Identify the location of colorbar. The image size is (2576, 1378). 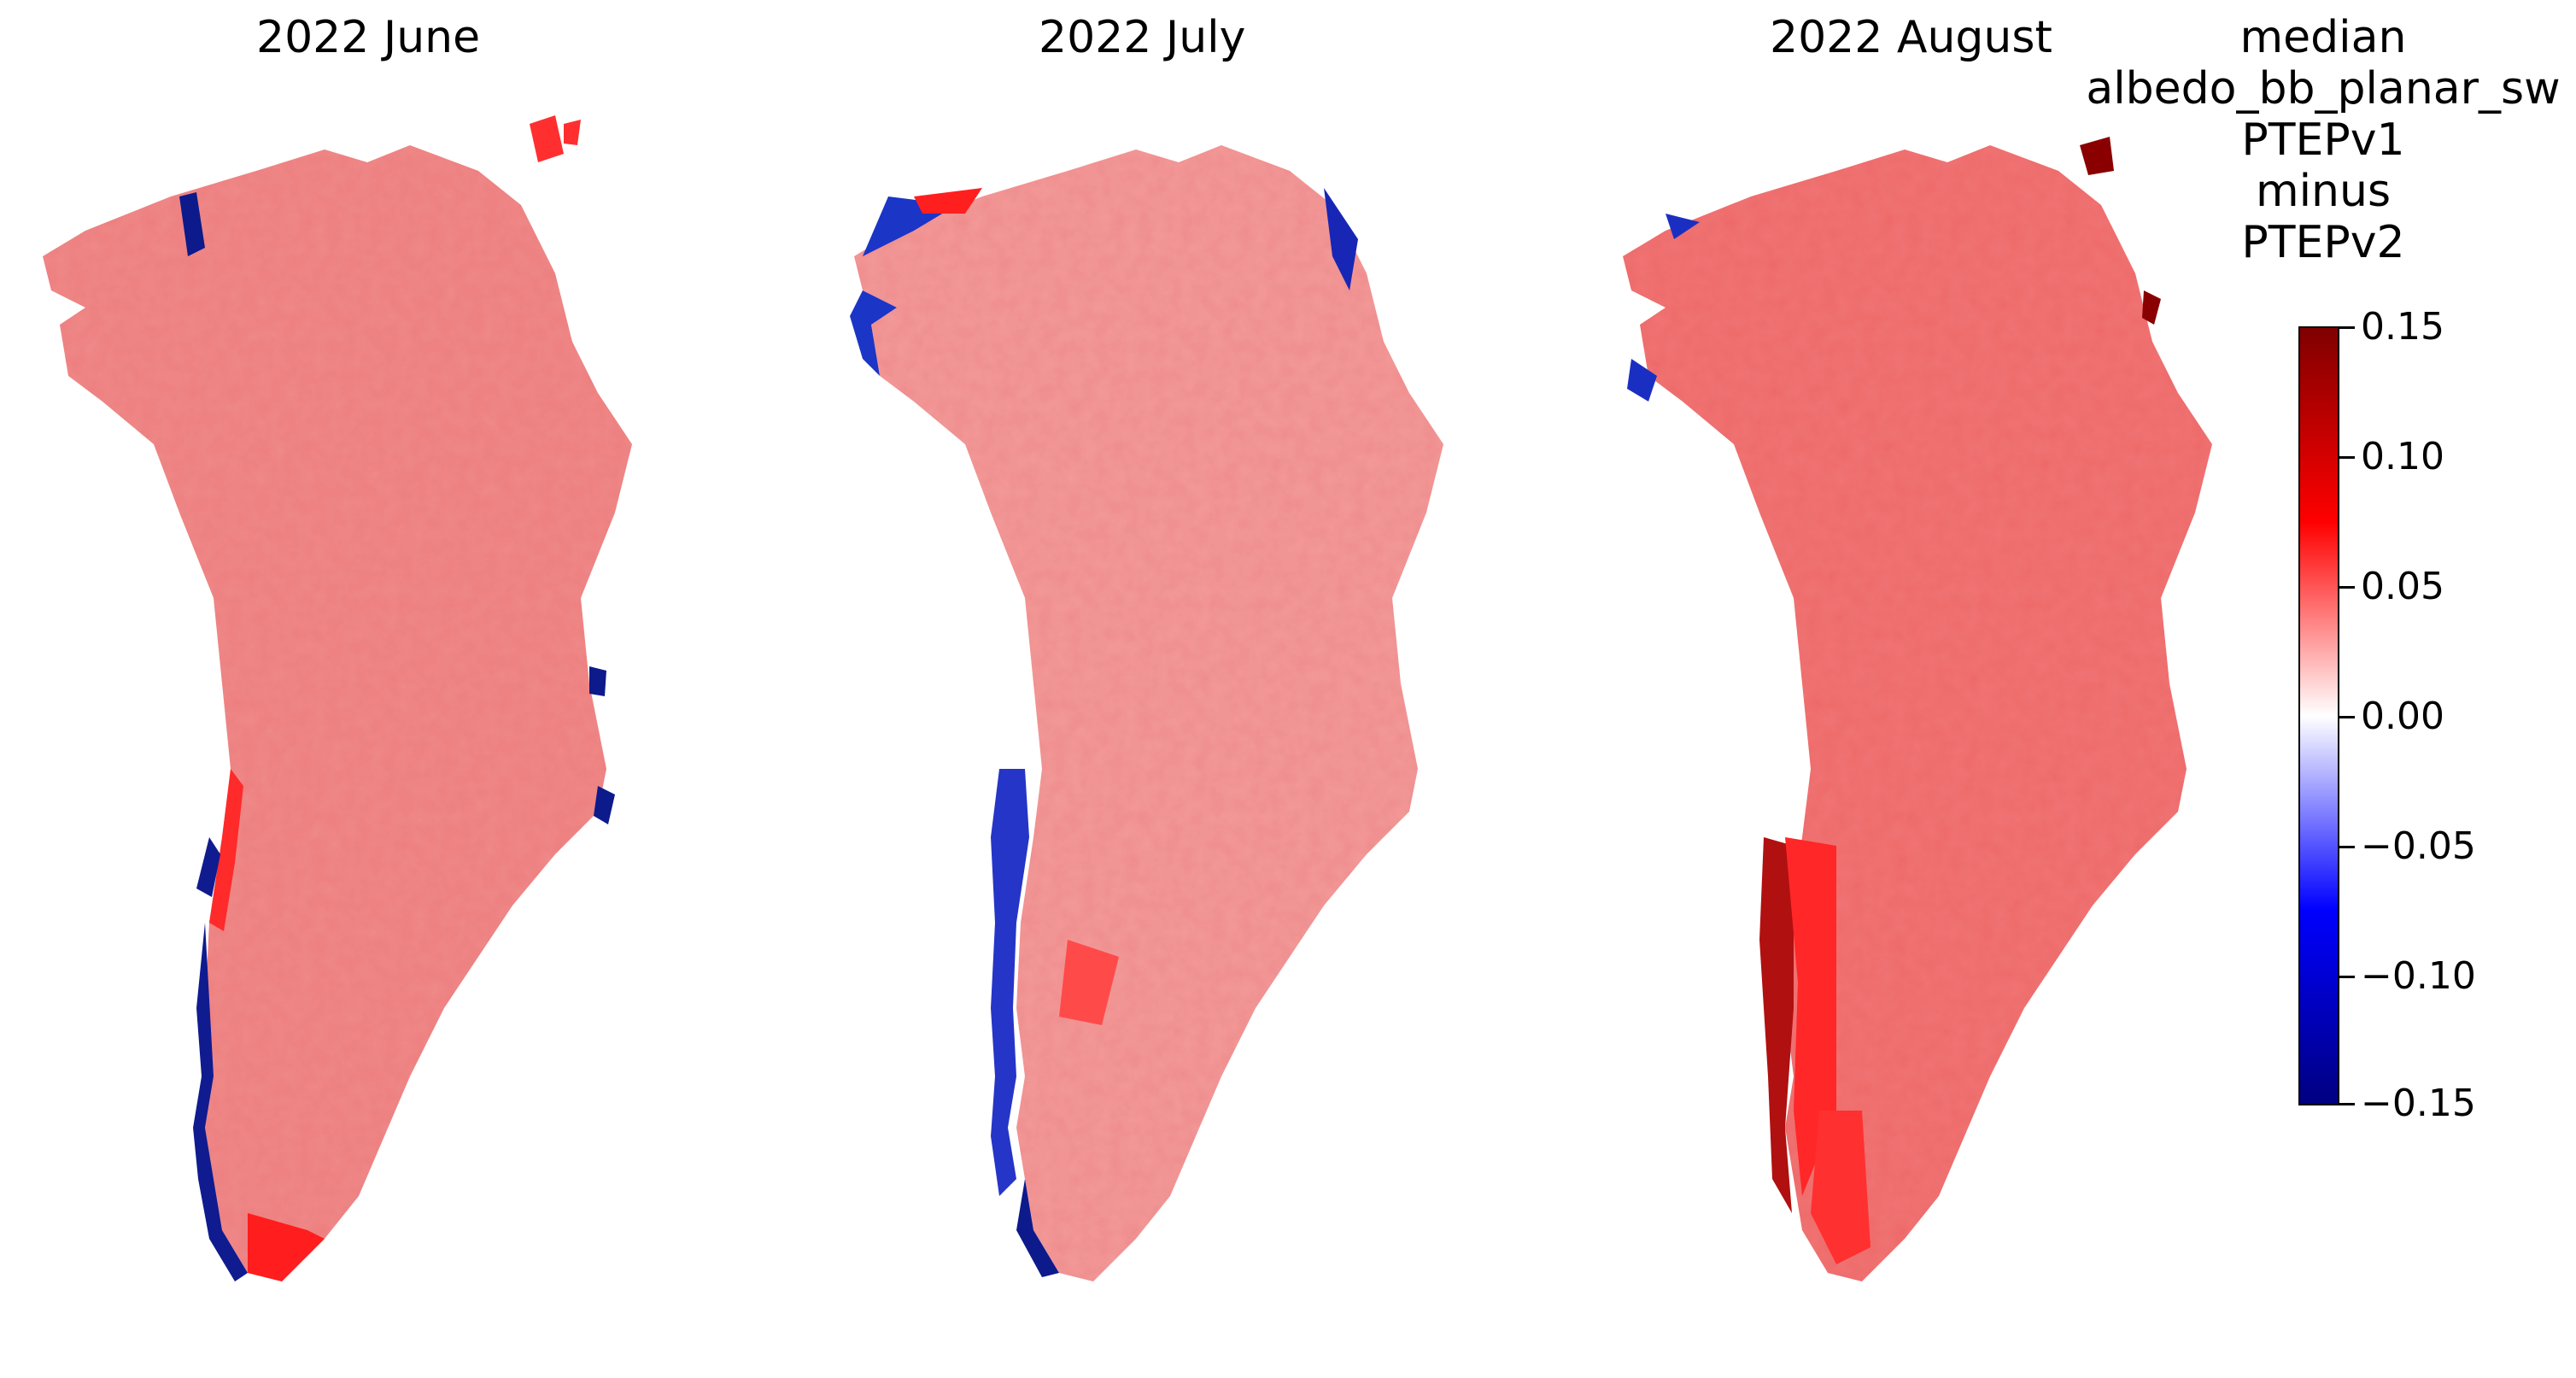
(2318, 716).